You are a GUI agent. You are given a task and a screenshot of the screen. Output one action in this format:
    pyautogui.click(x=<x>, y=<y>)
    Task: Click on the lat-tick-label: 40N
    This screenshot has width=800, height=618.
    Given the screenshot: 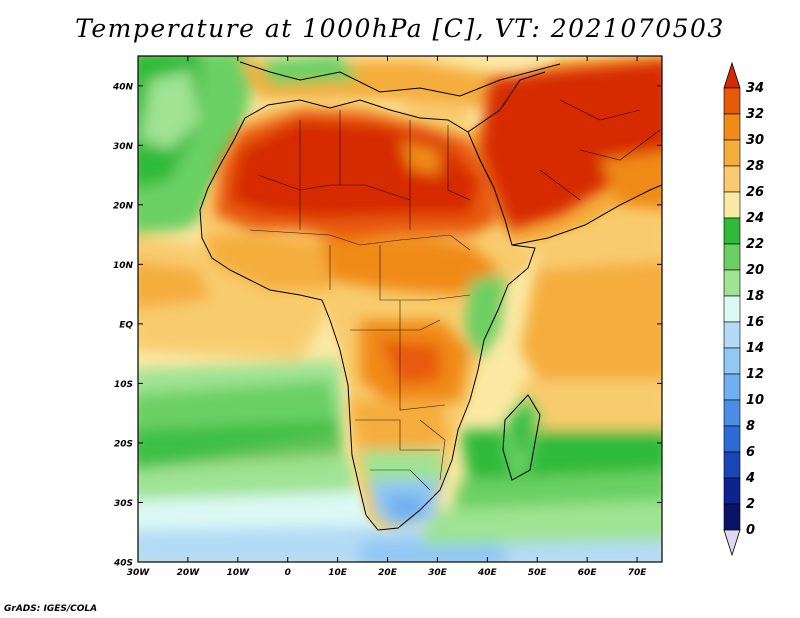 What is the action you would take?
    pyautogui.click(x=123, y=87)
    